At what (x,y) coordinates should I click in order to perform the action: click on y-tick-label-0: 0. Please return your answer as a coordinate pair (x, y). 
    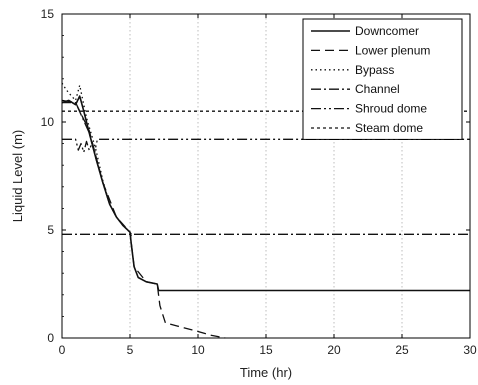
    Looking at the image, I should click on (50, 338).